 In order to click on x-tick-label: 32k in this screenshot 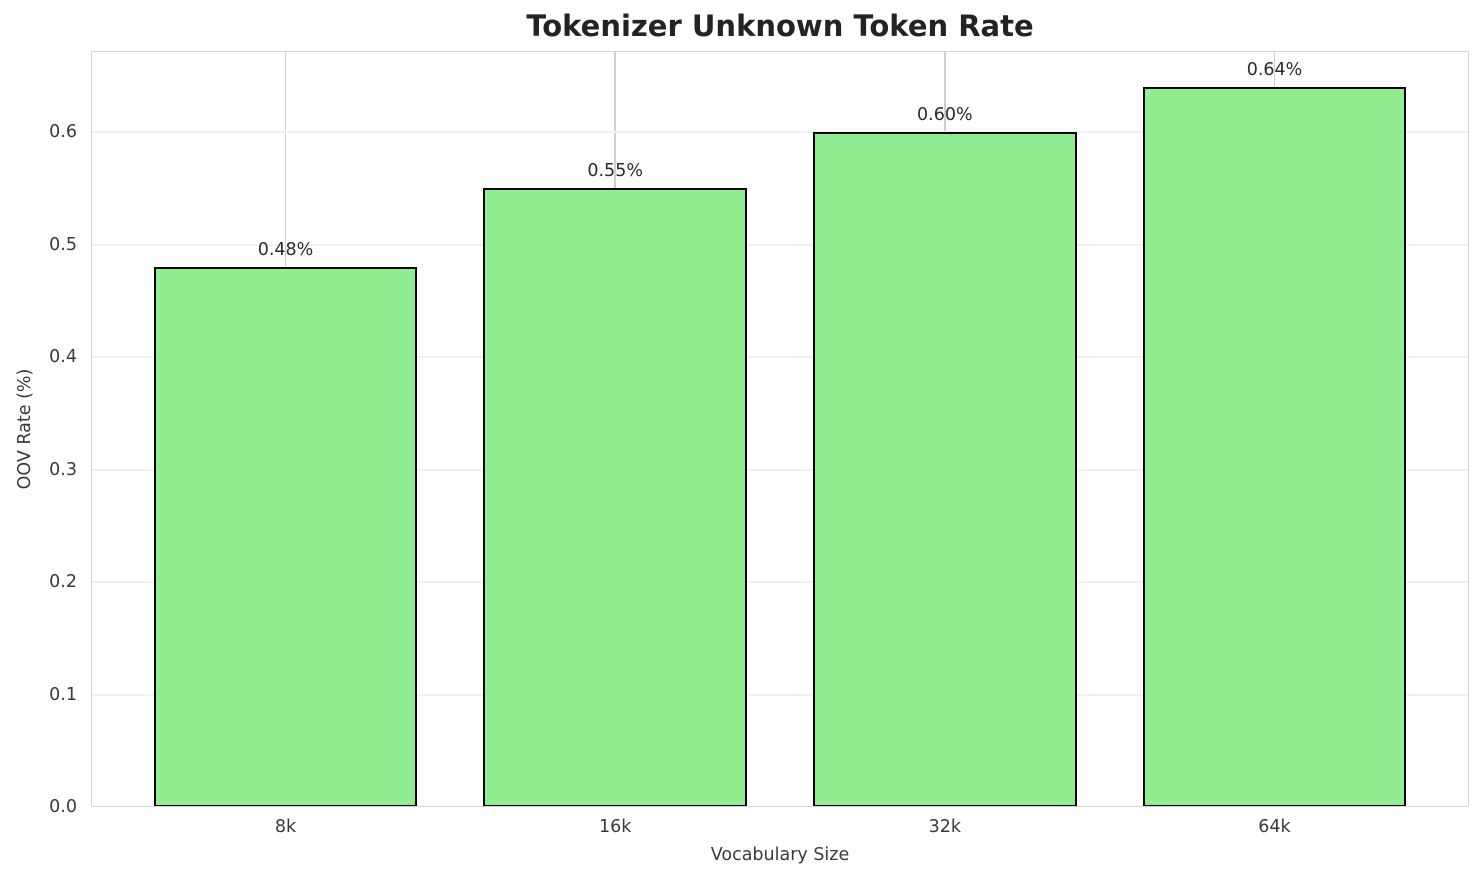, I will do `click(945, 827)`.